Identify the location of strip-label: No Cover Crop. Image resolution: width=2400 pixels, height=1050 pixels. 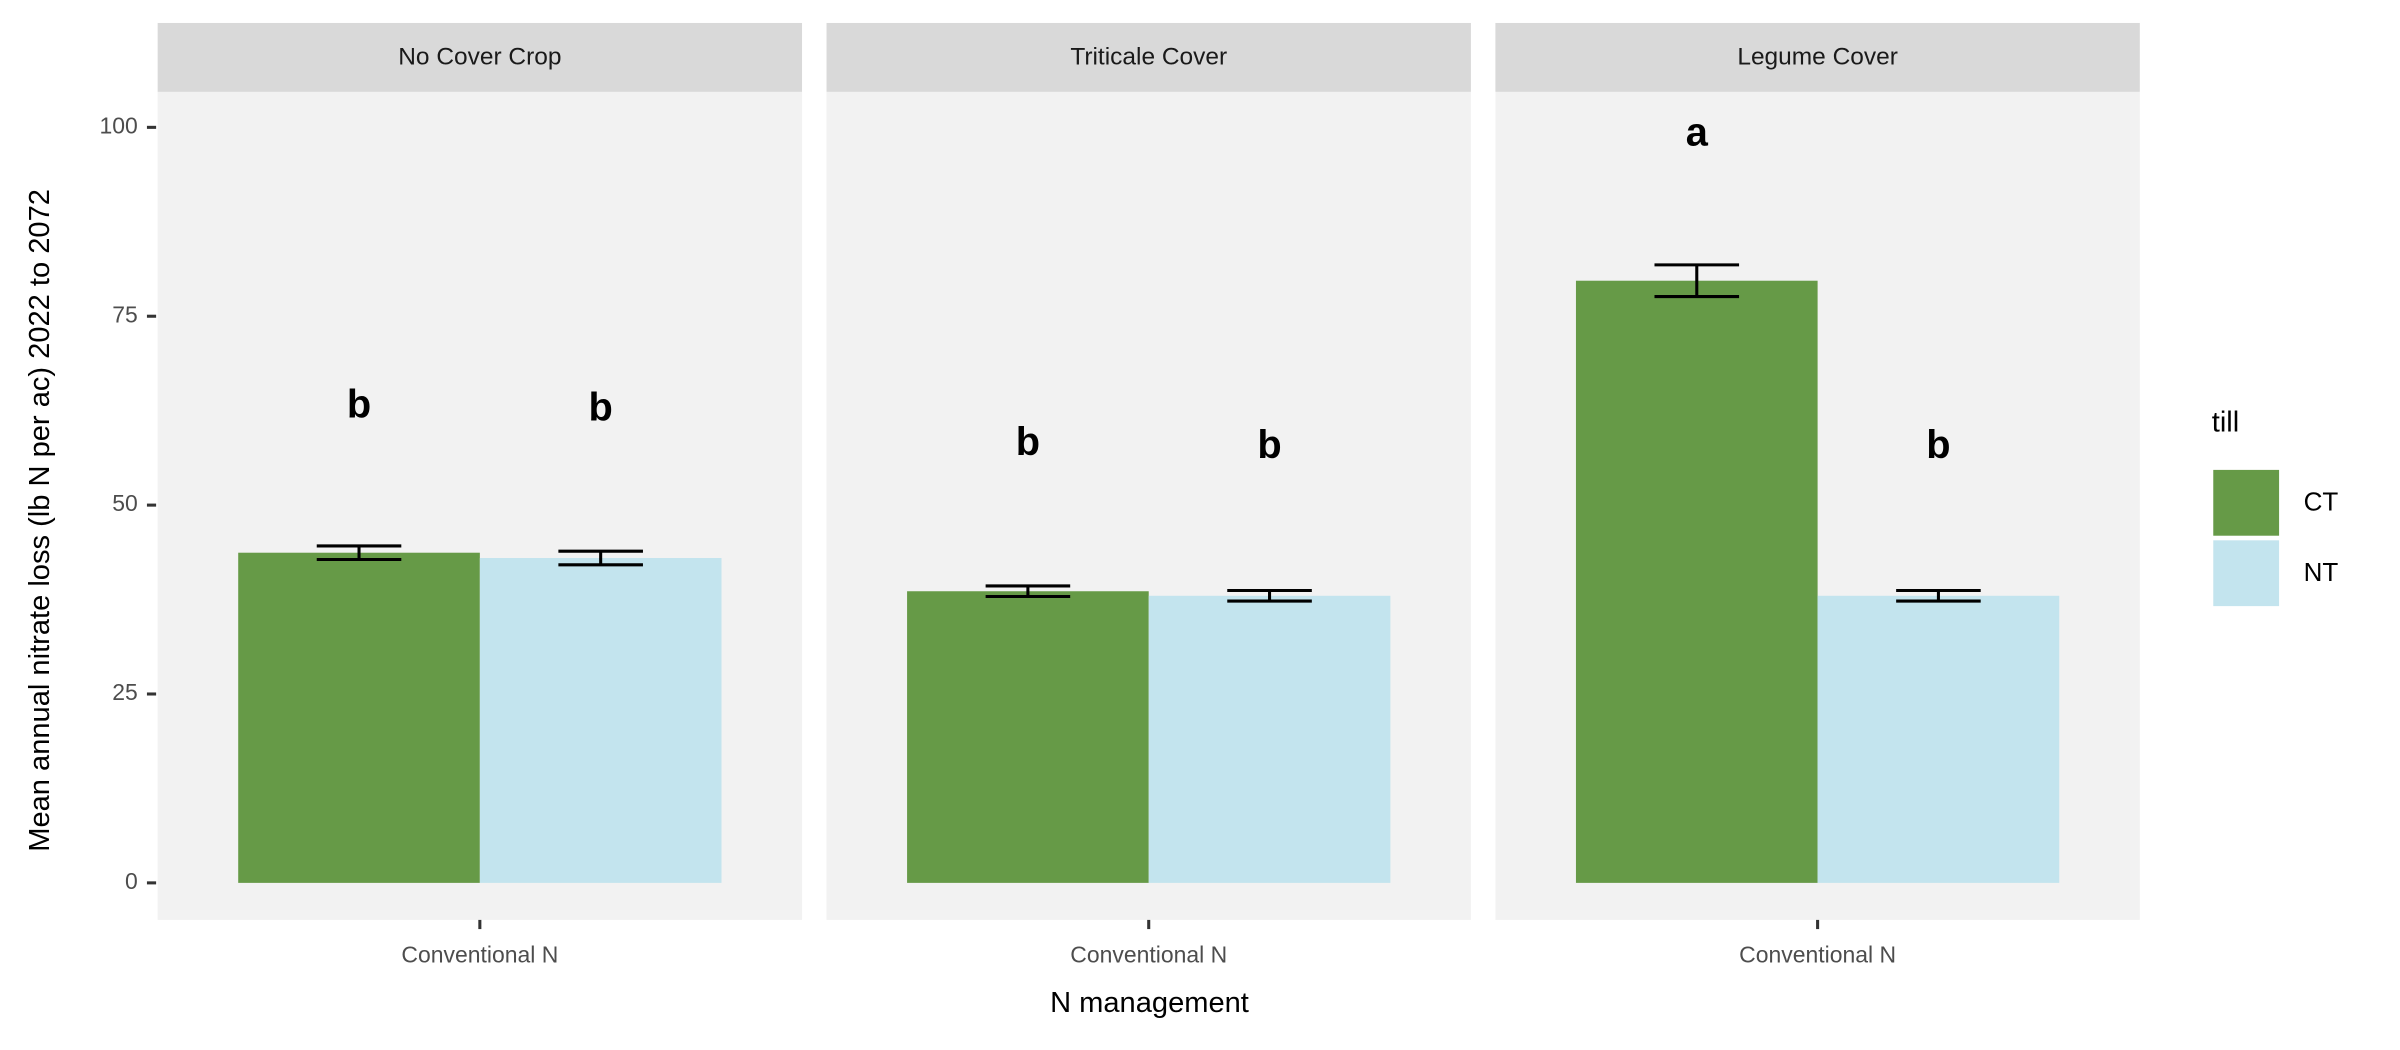
(479, 57).